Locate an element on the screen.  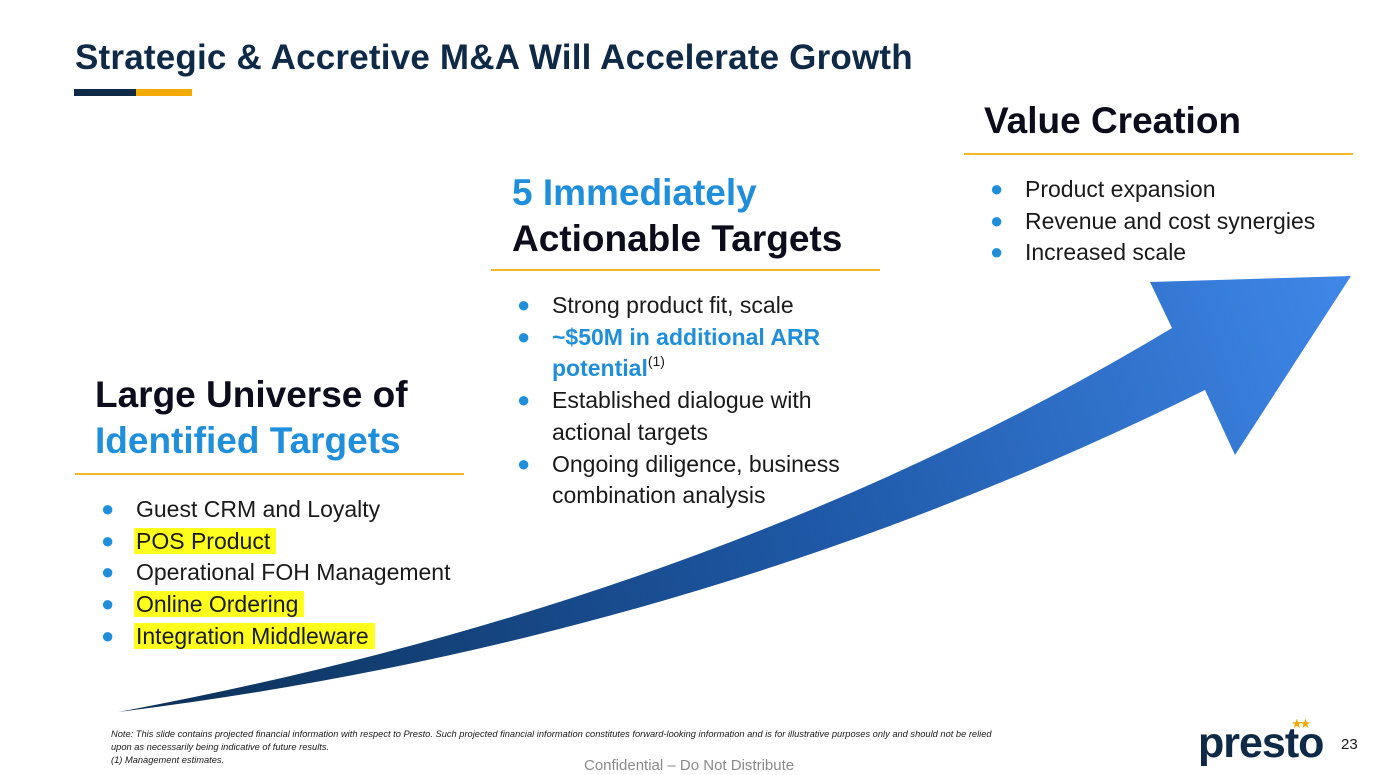
page-number: 23 is located at coordinates (1349, 744).